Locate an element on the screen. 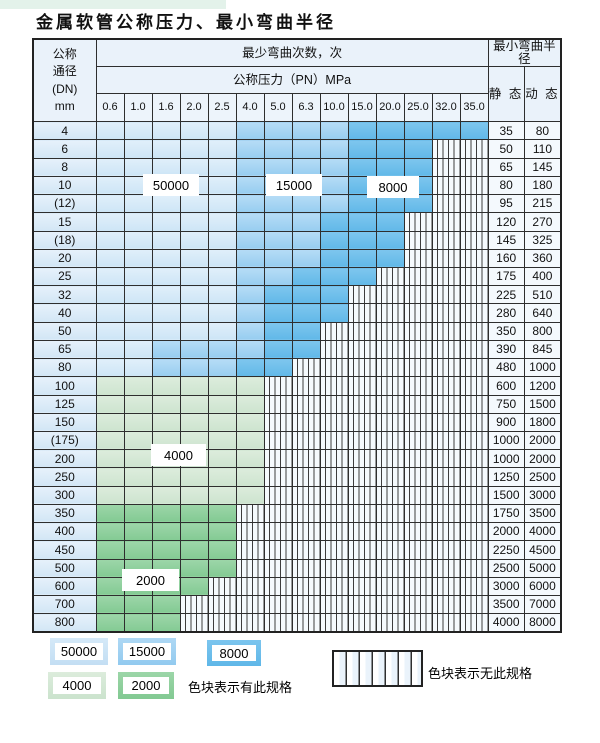 The width and height of the screenshot is (600, 743). static-radius-cell: 280 is located at coordinates (506, 313).